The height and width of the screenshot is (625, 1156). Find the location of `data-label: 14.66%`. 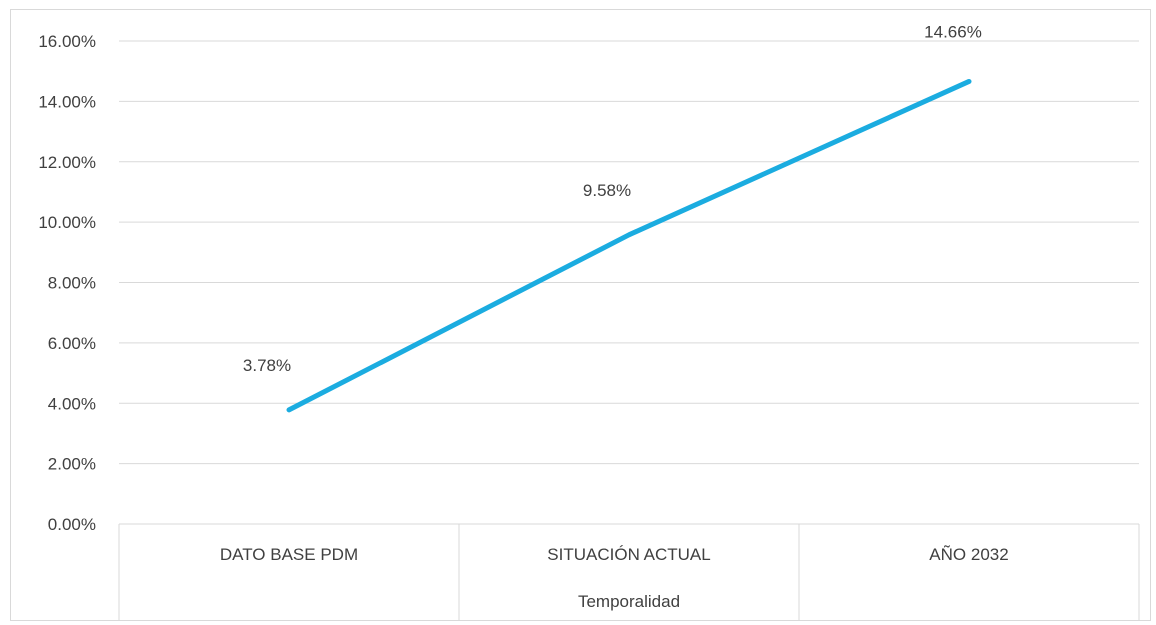

data-label: 14.66% is located at coordinates (953, 31).